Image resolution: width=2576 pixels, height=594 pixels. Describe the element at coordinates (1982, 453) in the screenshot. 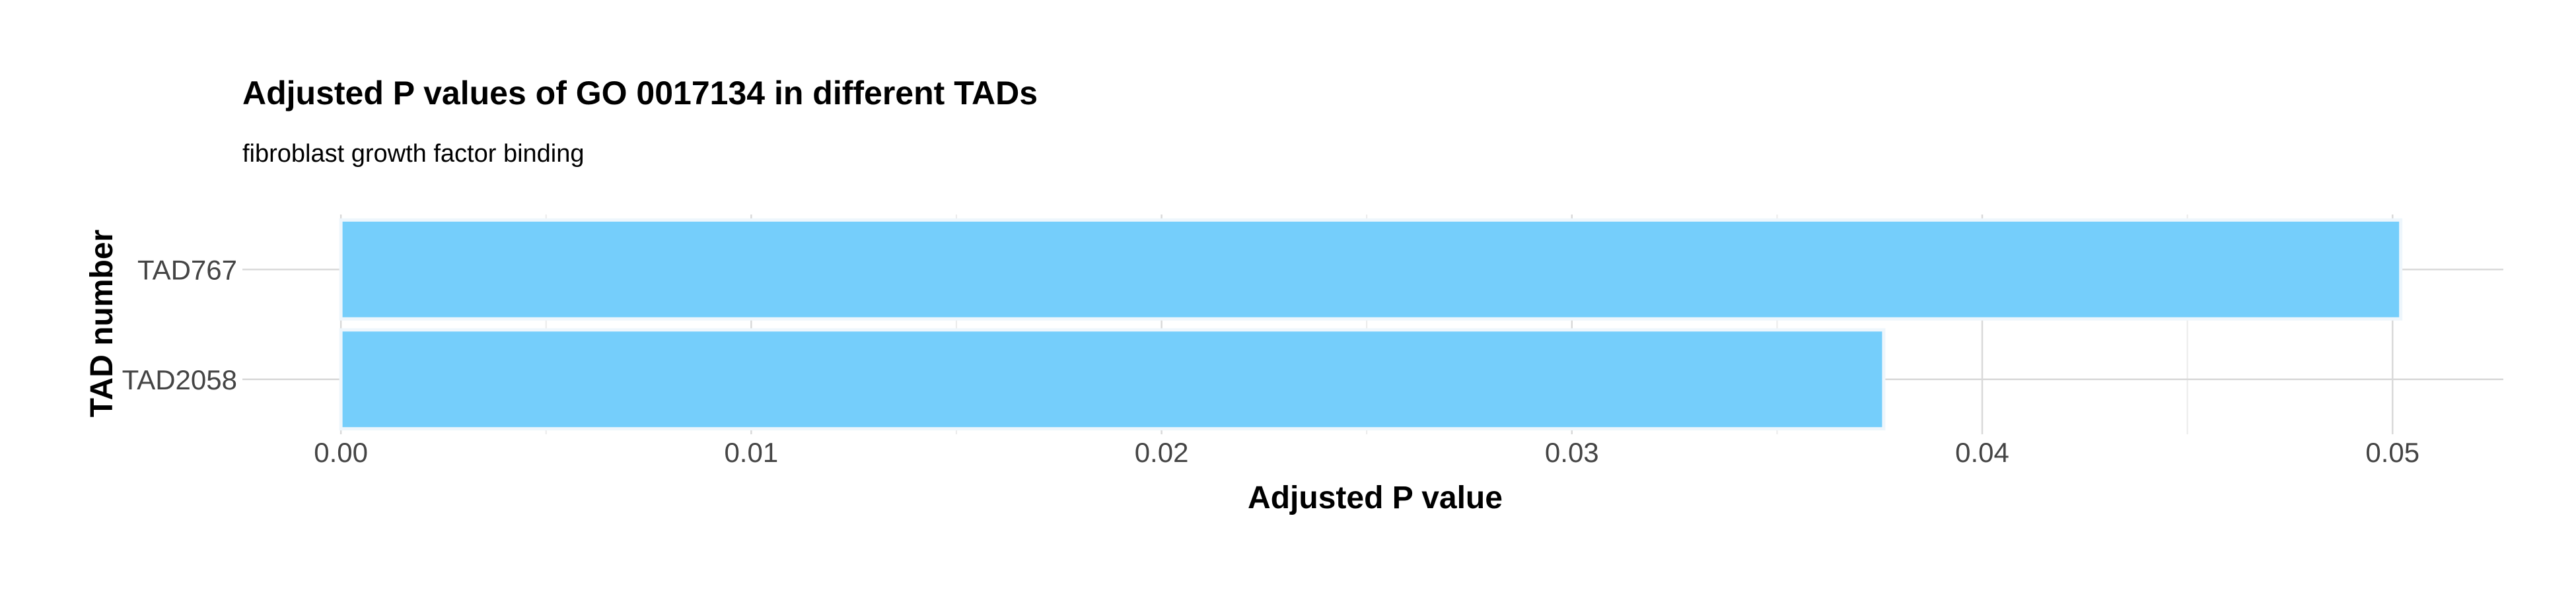

I see `x-tick-label: 0.04` at that location.